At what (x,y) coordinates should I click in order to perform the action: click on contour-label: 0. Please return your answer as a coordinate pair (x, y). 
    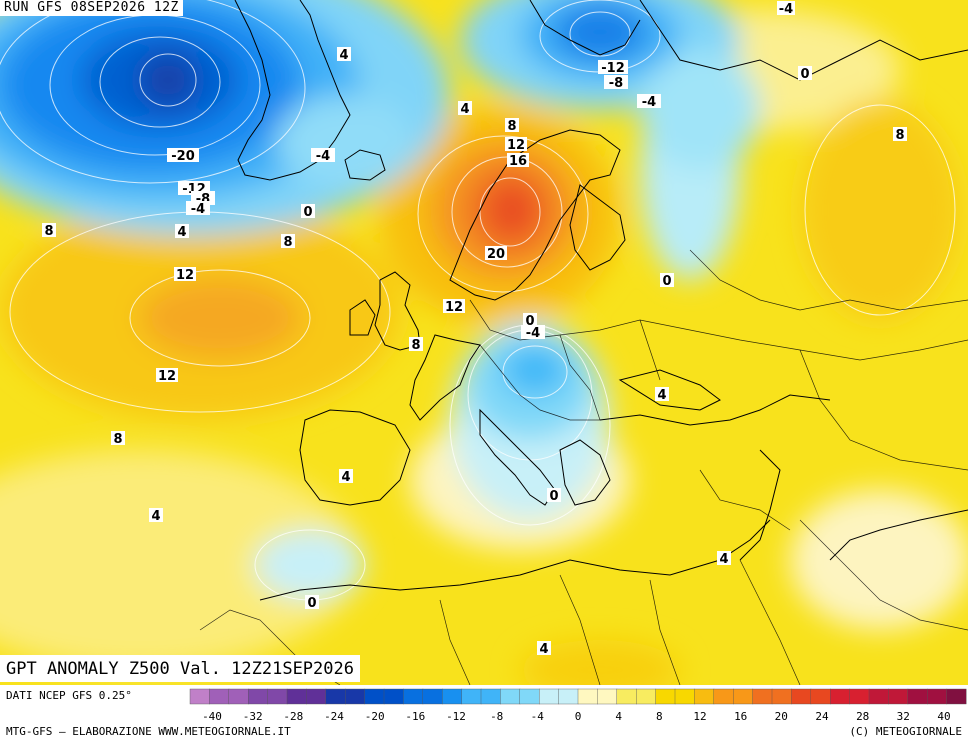
    Looking at the image, I should click on (667, 281).